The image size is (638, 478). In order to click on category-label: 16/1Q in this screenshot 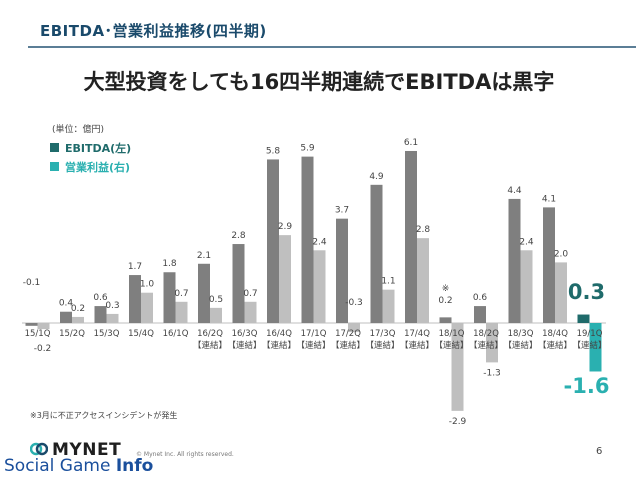, I will do `click(176, 334)`.